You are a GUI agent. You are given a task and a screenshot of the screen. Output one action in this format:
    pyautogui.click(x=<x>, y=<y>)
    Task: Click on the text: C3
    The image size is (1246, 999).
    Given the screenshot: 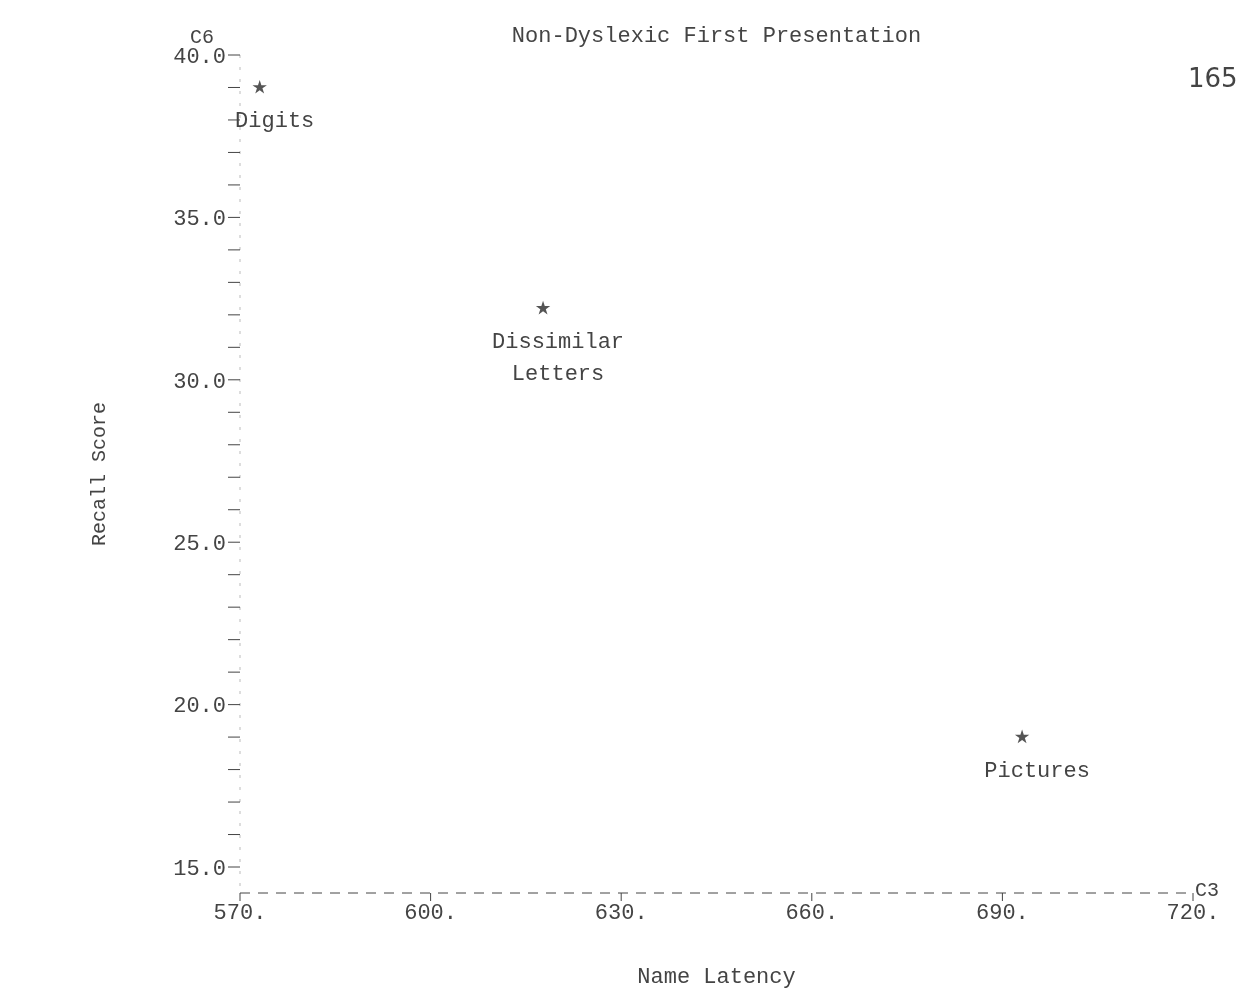 What is the action you would take?
    pyautogui.click(x=1207, y=890)
    